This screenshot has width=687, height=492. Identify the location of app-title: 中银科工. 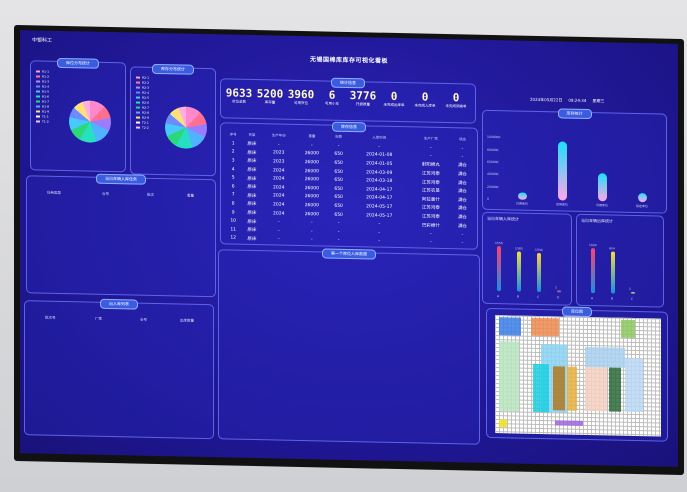
(42, 40).